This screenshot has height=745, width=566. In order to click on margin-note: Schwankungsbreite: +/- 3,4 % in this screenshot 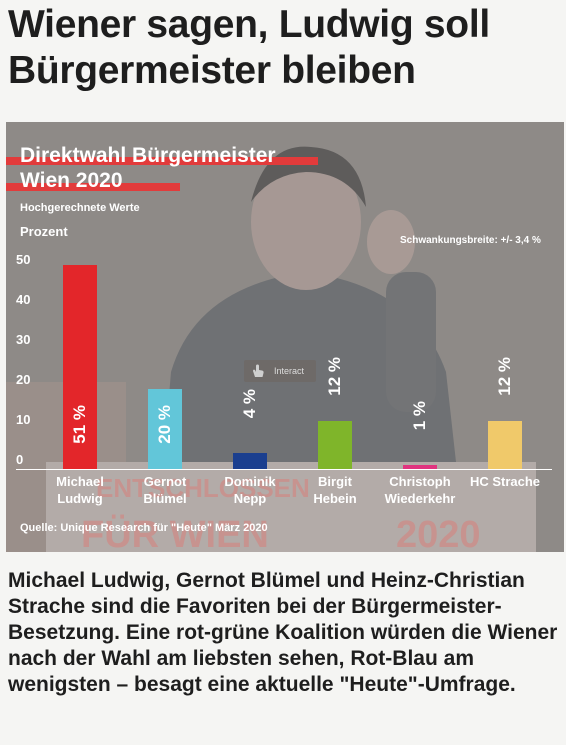, I will do `click(470, 240)`.